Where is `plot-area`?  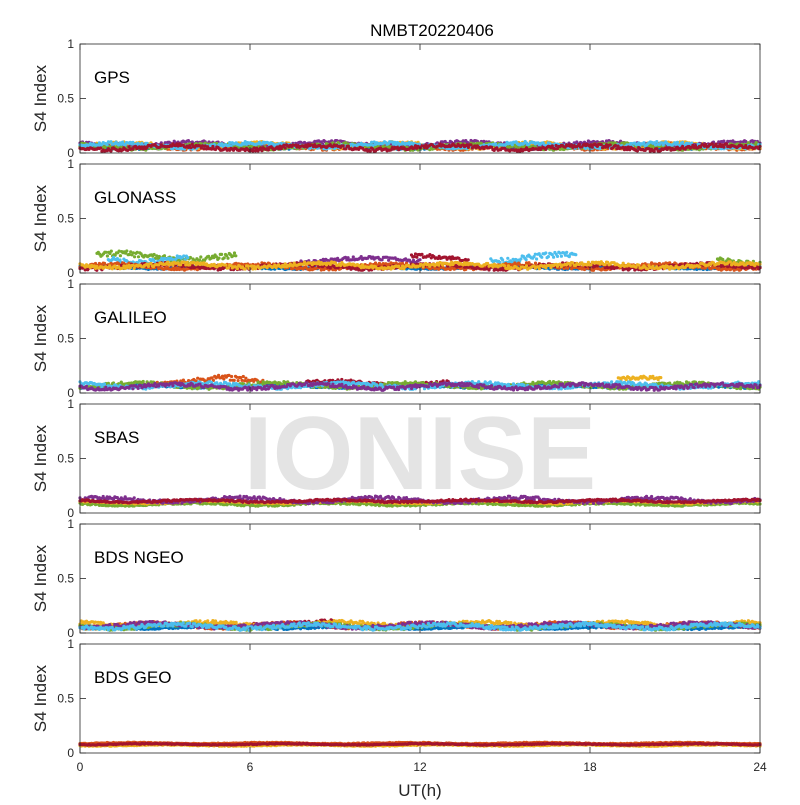 plot-area is located at coordinates (420, 98).